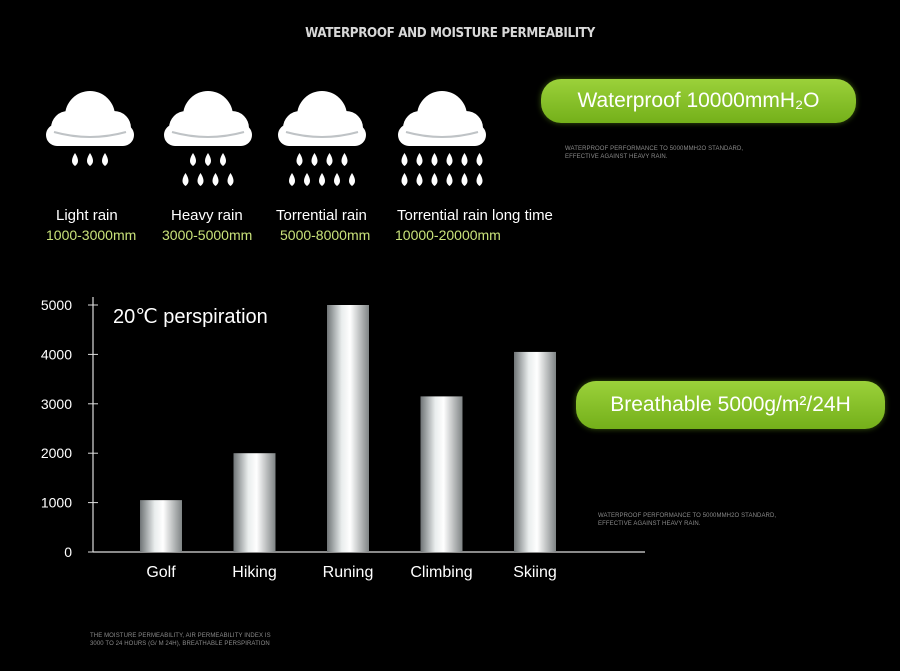  I want to click on waterproof-label: Waterproof 10000mmH₂O, so click(698, 100).